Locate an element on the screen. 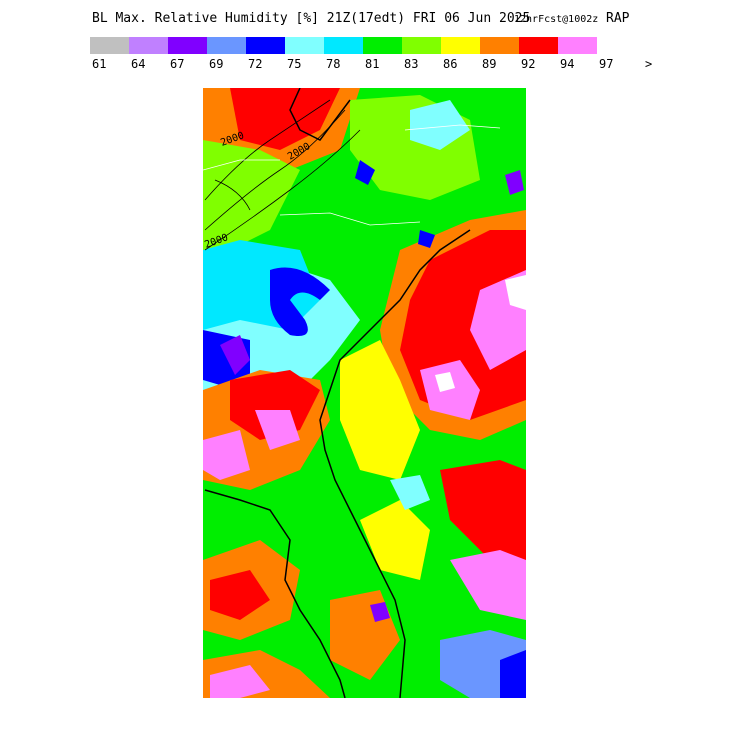 The height and width of the screenshot is (733, 729). legend-label: 61 is located at coordinates (99, 64).